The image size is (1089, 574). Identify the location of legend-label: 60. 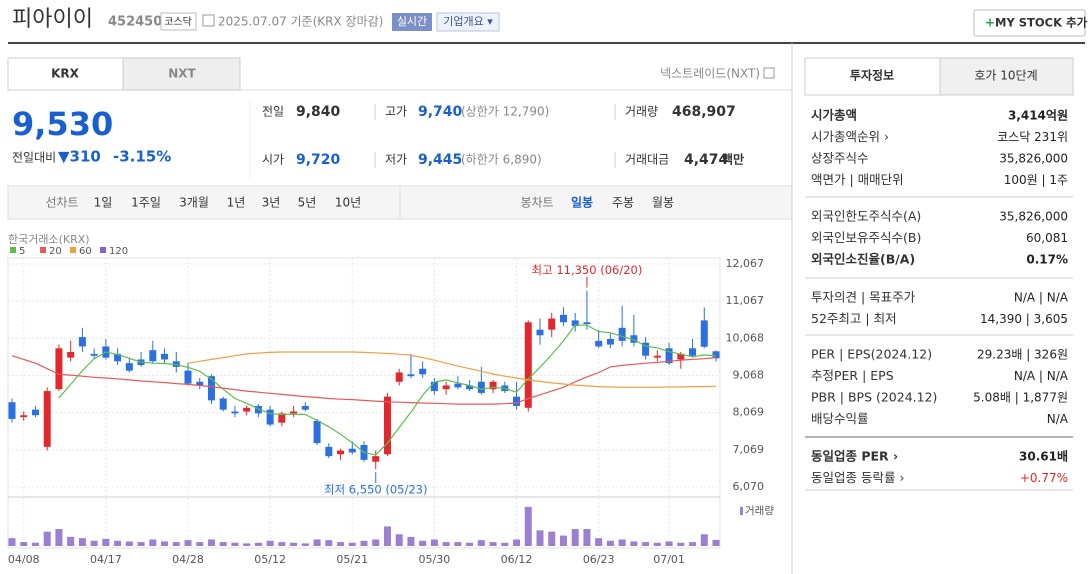
(85, 251).